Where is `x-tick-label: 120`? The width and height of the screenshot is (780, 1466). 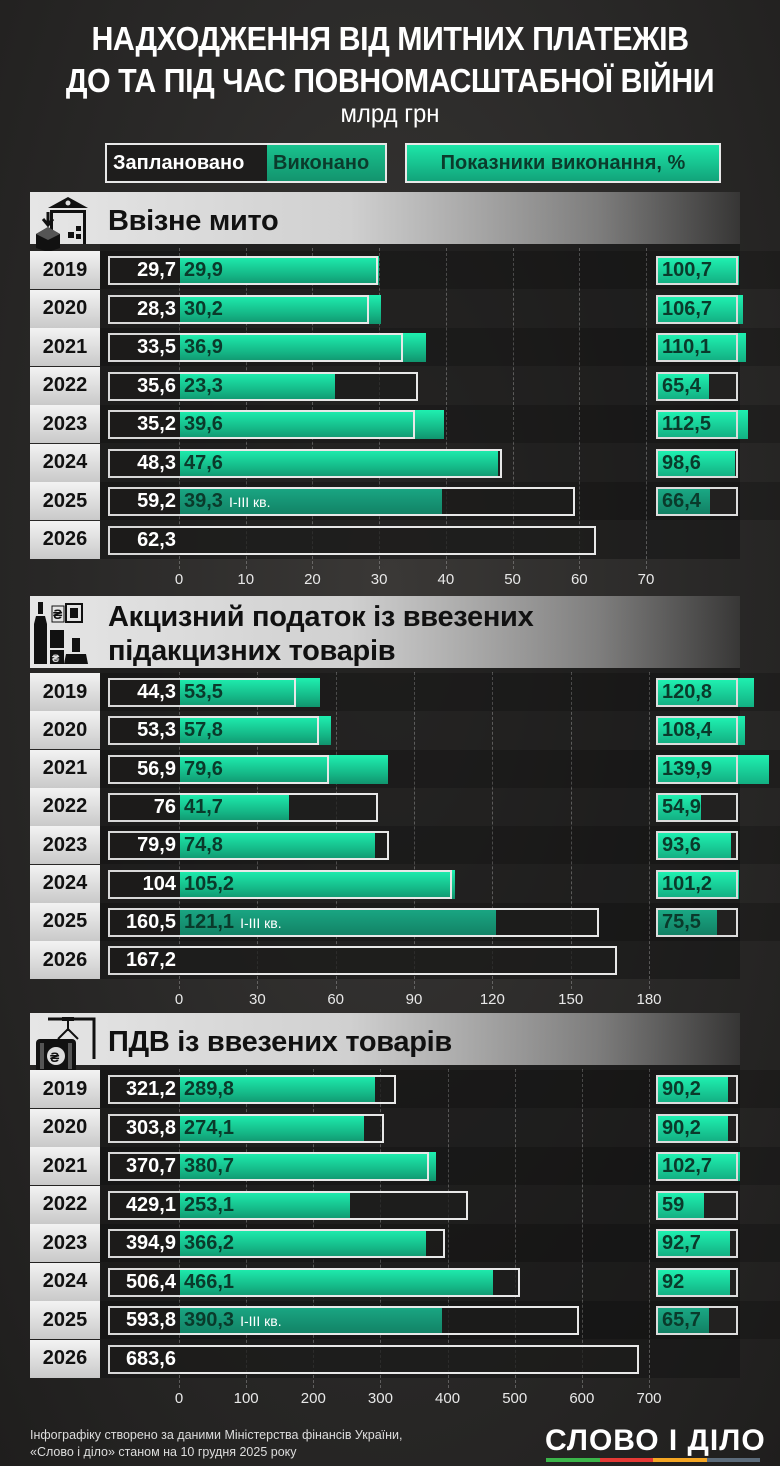 x-tick-label: 120 is located at coordinates (492, 1000).